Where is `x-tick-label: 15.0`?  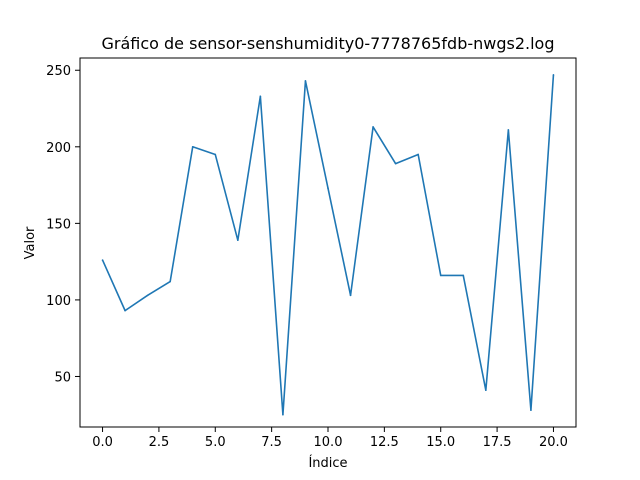
x-tick-label: 15.0 is located at coordinates (440, 442).